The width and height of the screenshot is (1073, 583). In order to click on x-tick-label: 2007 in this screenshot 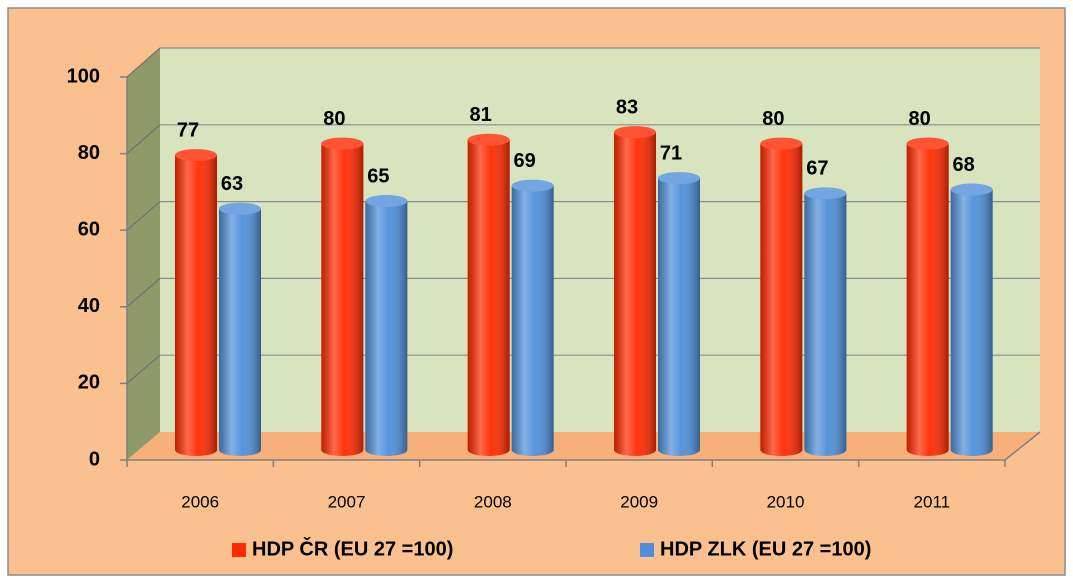, I will do `click(347, 501)`.